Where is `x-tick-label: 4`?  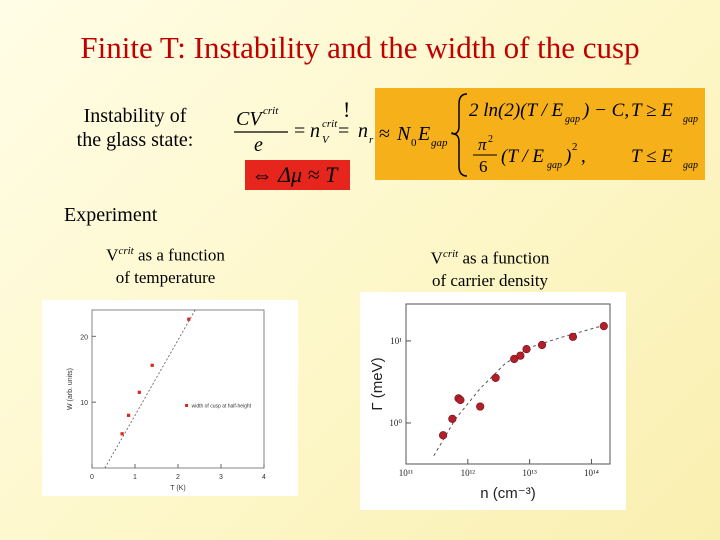
x-tick-label: 4 is located at coordinates (264, 477).